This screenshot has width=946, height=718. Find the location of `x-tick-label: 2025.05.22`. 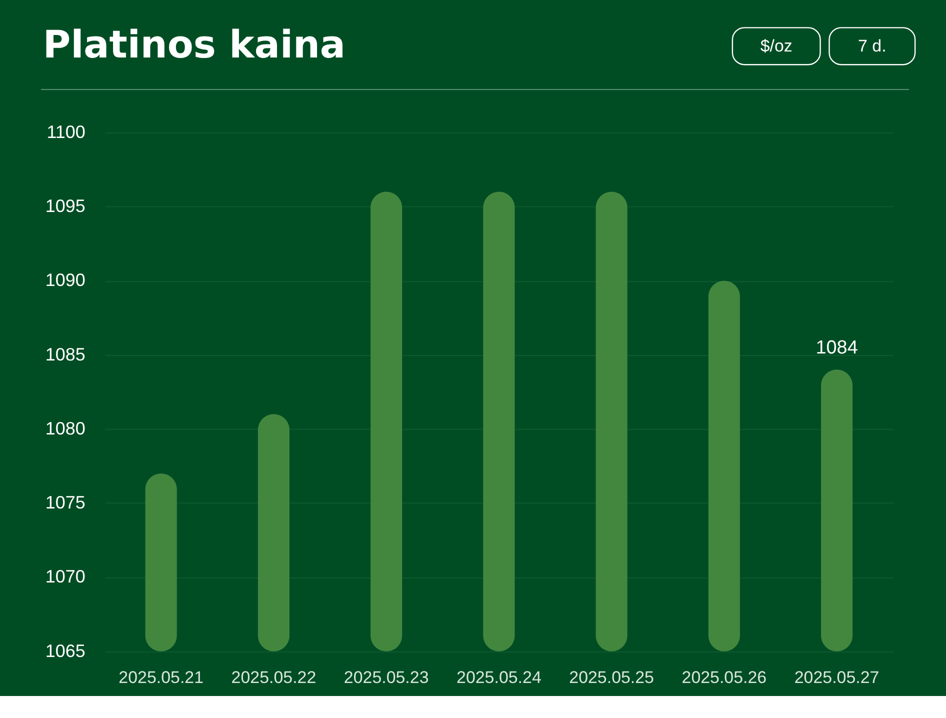

x-tick-label: 2025.05.22 is located at coordinates (273, 677).